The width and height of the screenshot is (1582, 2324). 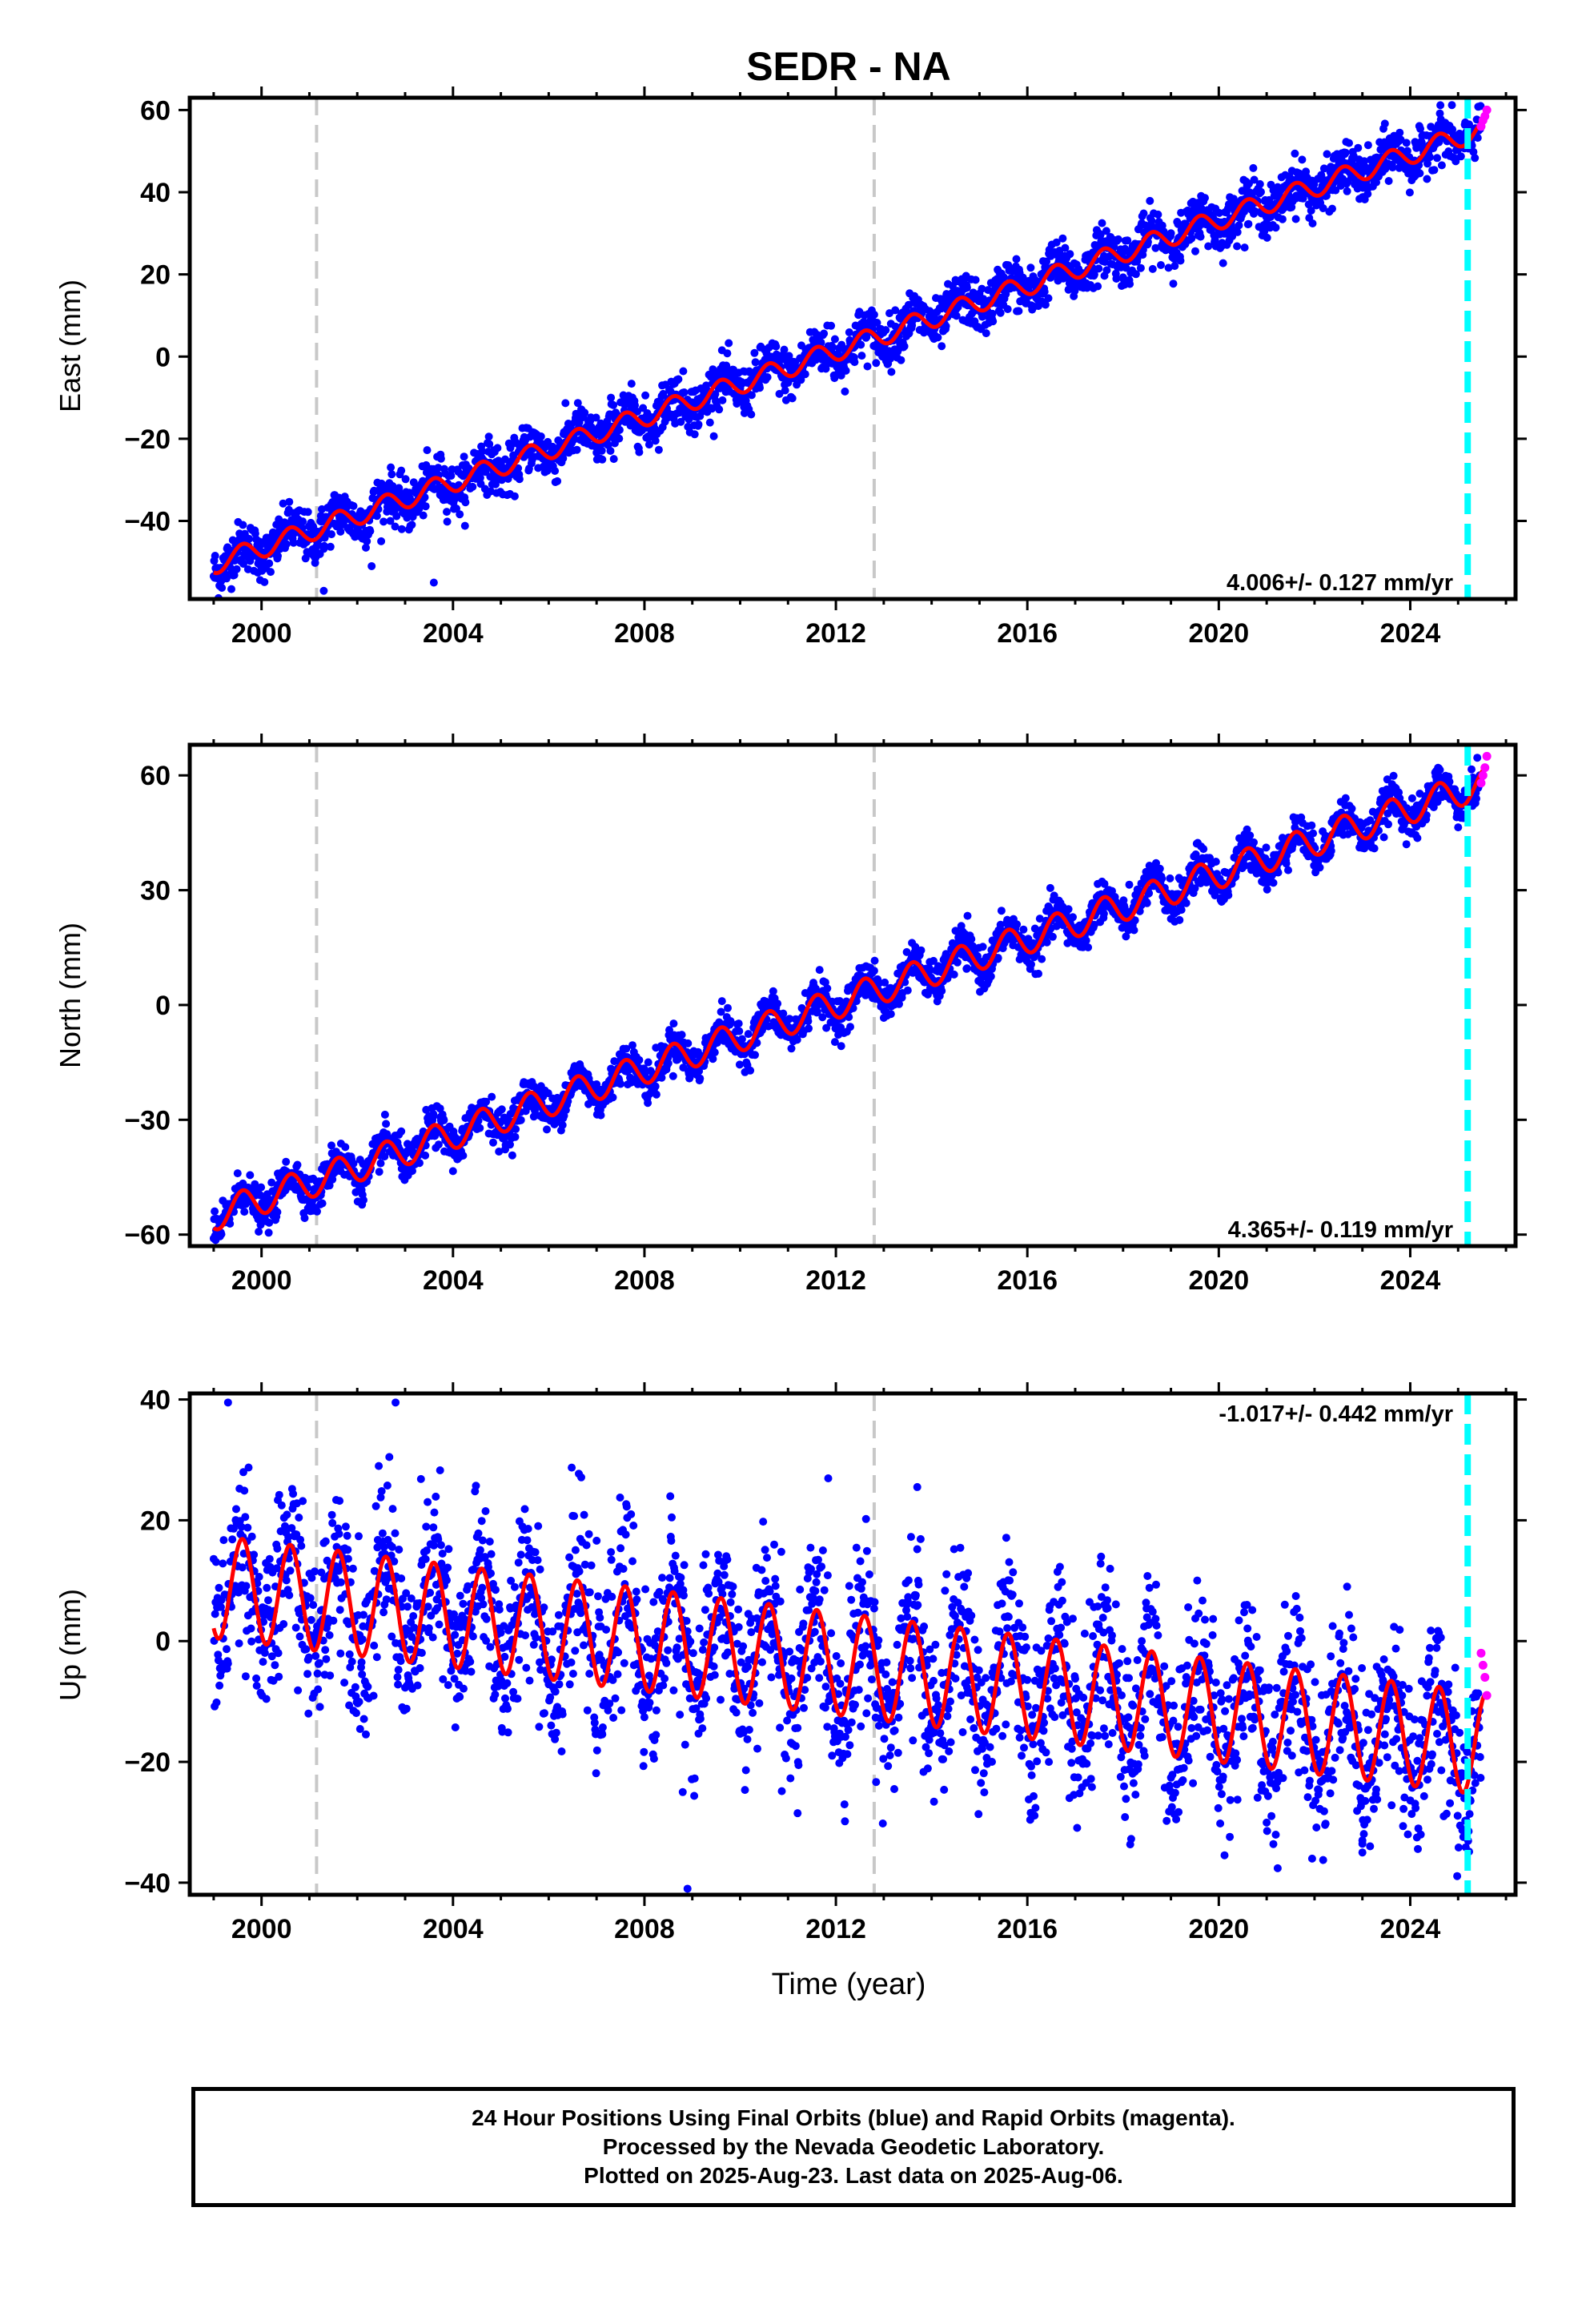 What do you see at coordinates (155, 193) in the screenshot?
I see `east-y-tick-label: 40` at bounding box center [155, 193].